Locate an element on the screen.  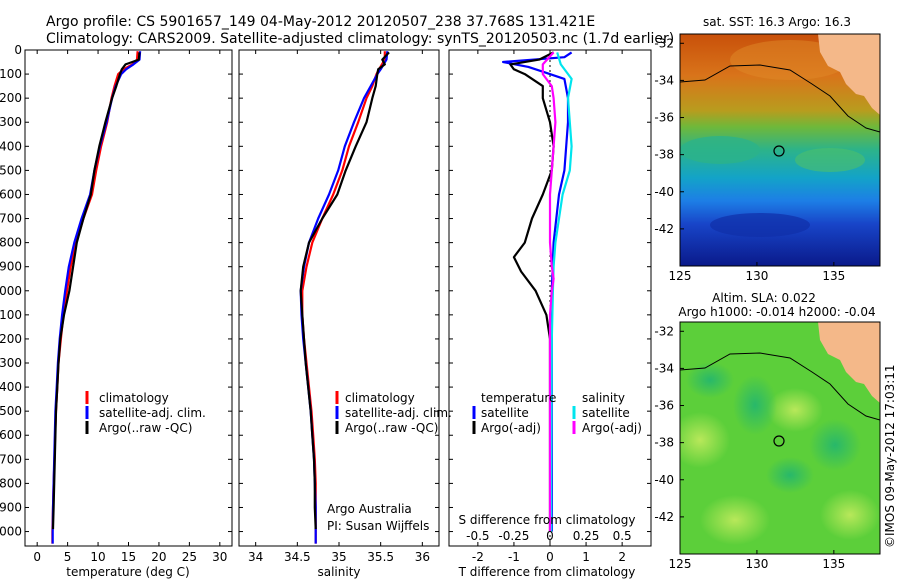
difference-top-axis-label: S difference from climatology is located at coordinates (547, 520).